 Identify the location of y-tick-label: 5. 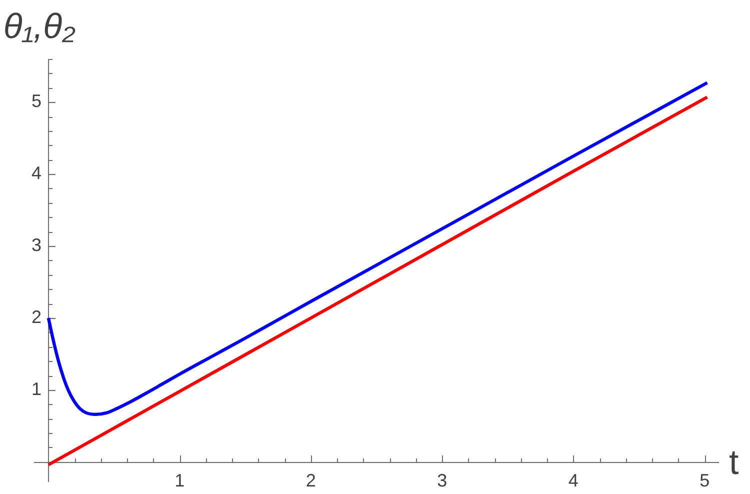
(36, 101).